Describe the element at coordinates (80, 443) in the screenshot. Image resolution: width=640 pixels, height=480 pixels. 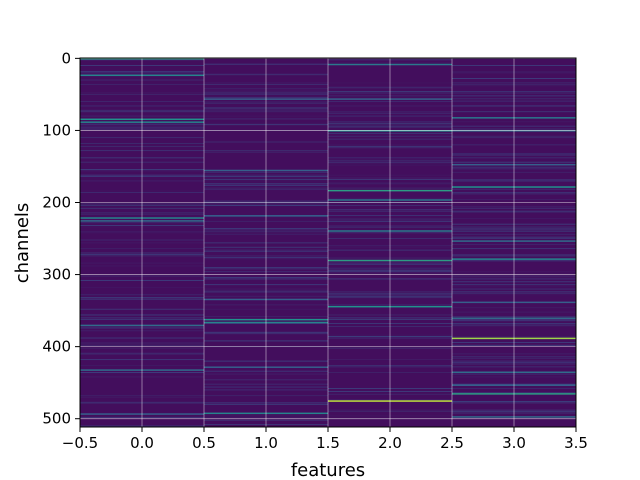
I see `x-tick-label: −0.5` at that location.